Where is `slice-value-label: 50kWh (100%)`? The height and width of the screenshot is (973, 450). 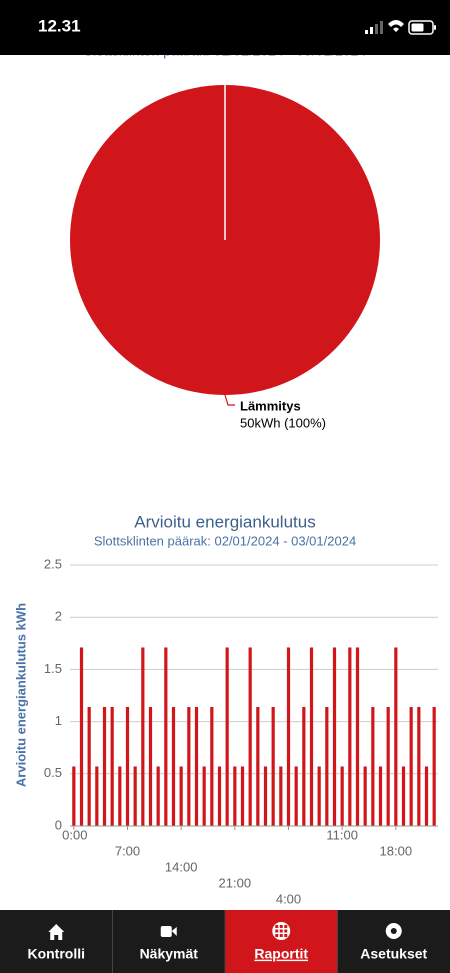 slice-value-label: 50kWh (100%) is located at coordinates (283, 422).